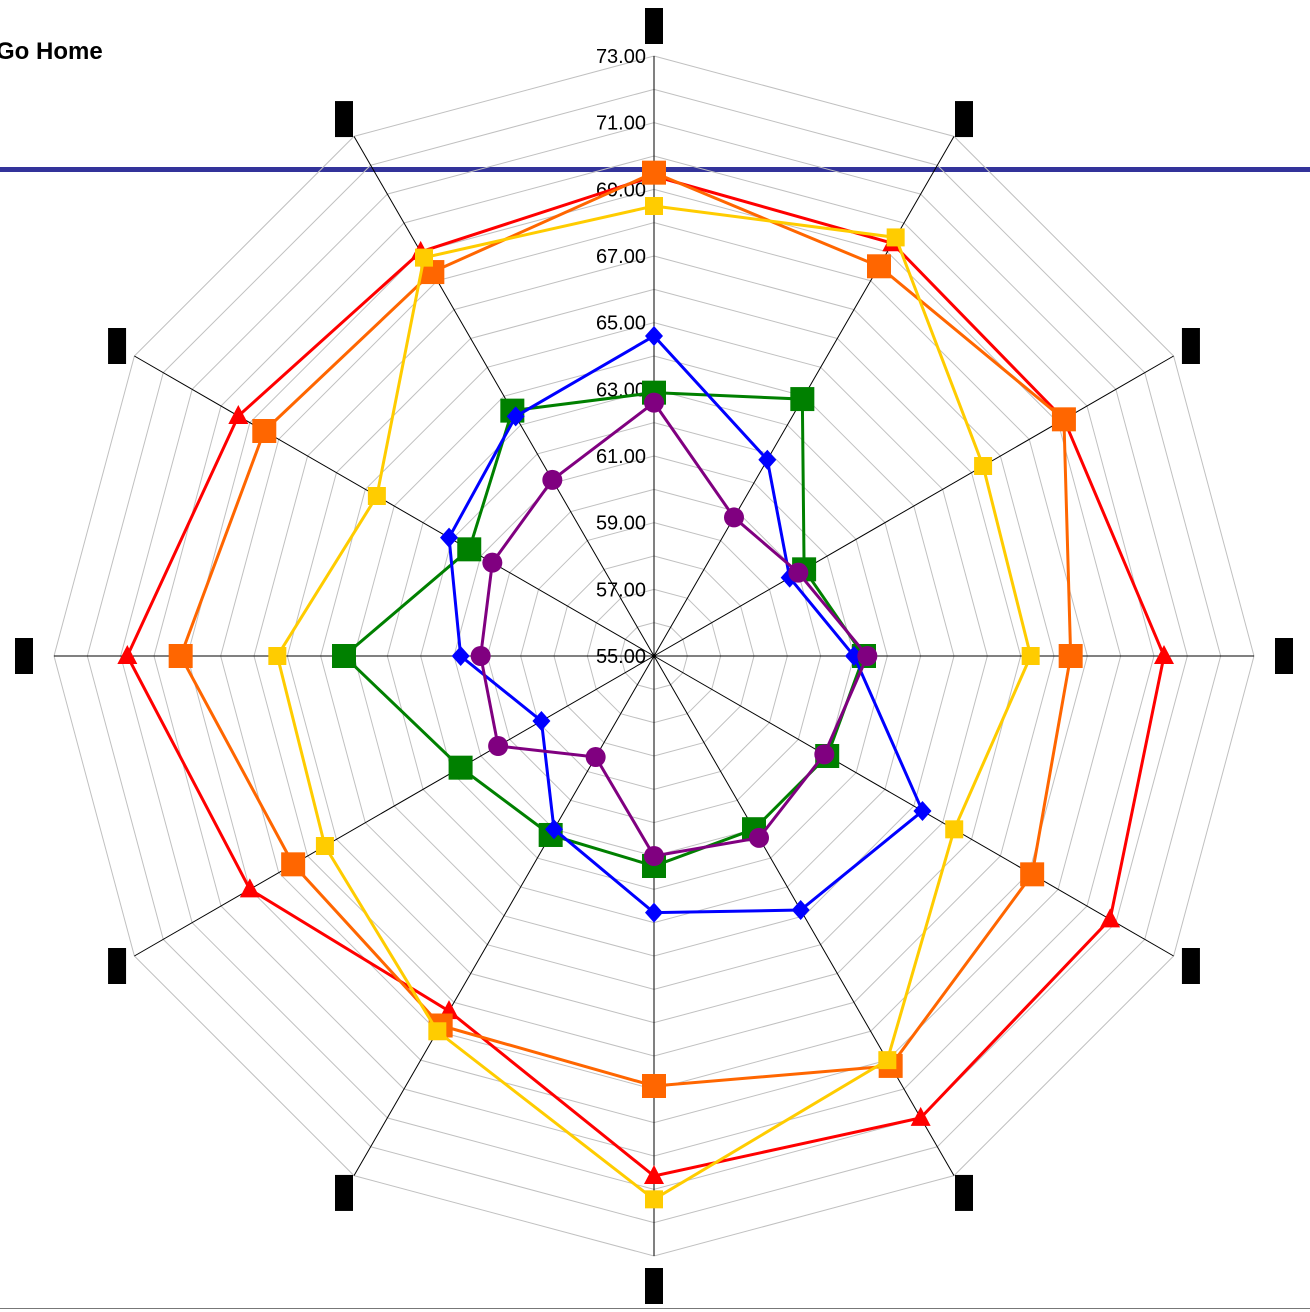  I want to click on tick-label: 73.00, so click(621, 57).